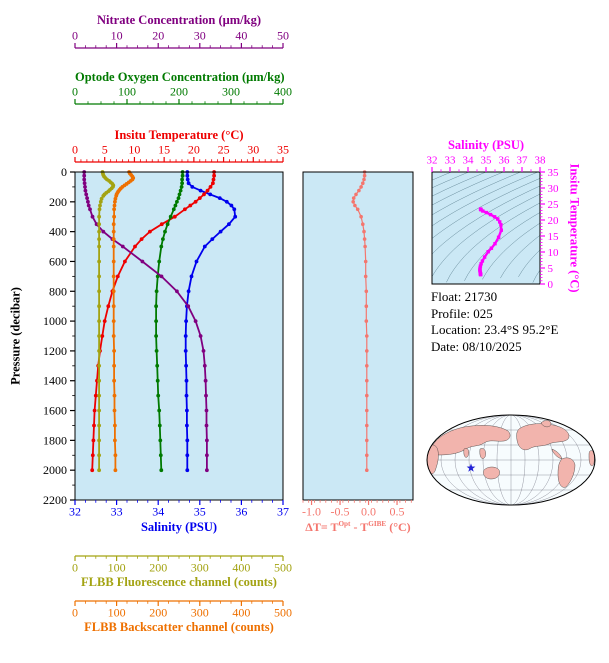  I want to click on svg-text: 50, so click(283, 36).